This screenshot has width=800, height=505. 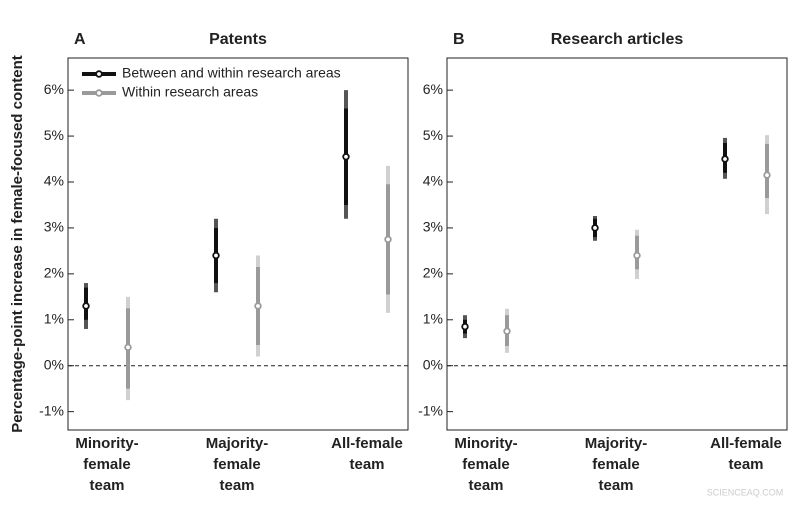 I want to click on panel-label: B, so click(x=459, y=39).